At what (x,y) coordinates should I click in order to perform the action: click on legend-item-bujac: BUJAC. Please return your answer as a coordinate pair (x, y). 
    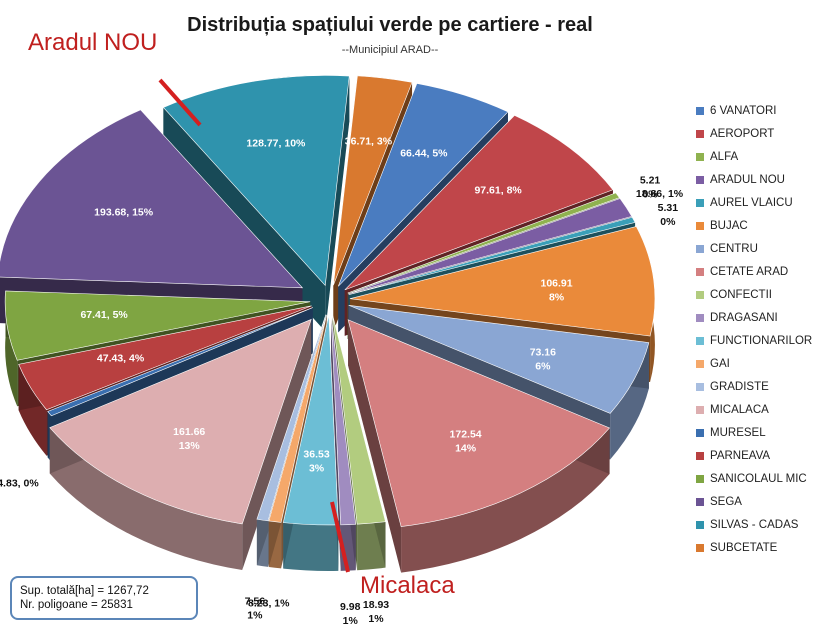
    Looking at the image, I should click on (757, 225).